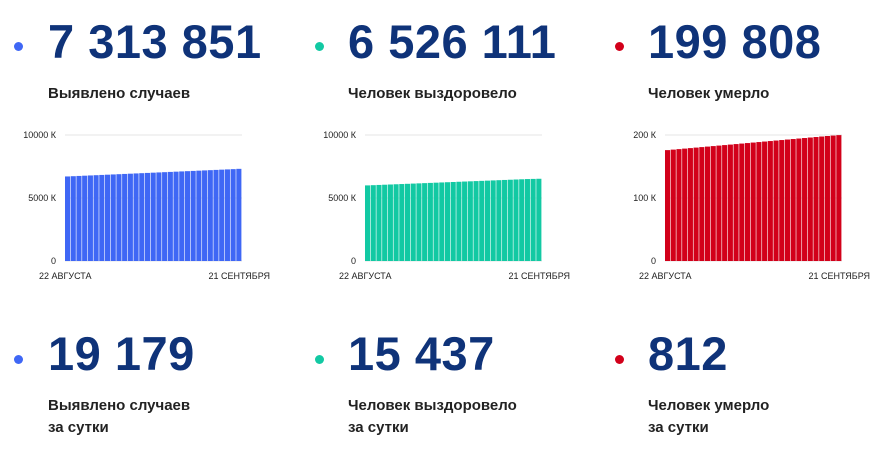 The image size is (877, 453). Describe the element at coordinates (121, 353) in the screenshot. I see `daily-cases-value: 19 179` at that location.